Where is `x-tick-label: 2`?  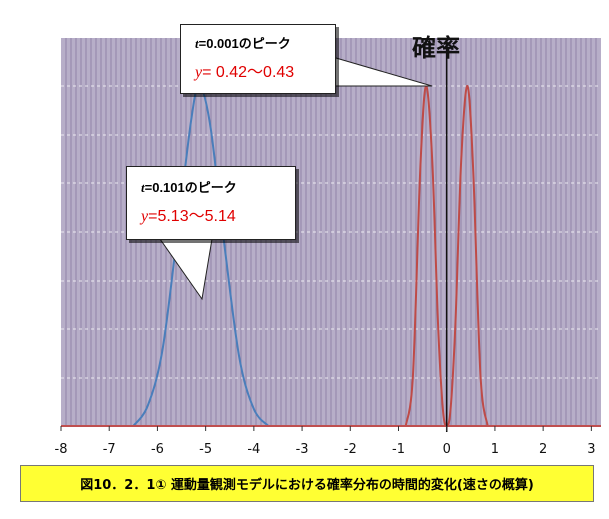
x-tick-label: 2 is located at coordinates (543, 449).